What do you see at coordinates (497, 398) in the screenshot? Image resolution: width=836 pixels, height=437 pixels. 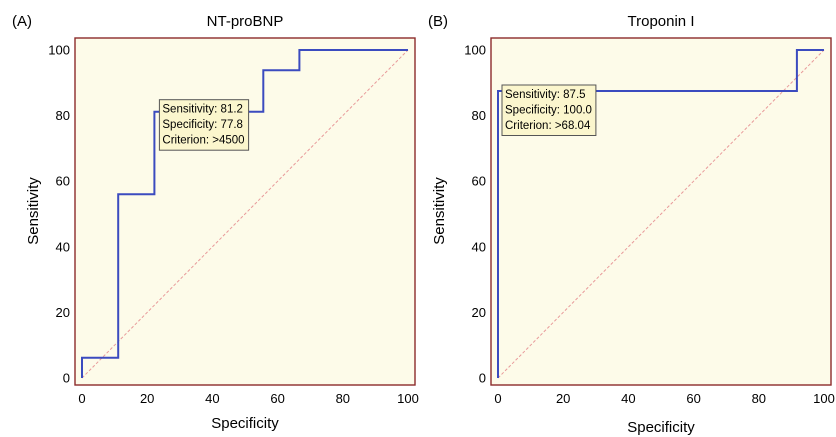 I see `panel-b-x-tick-label: 0` at bounding box center [497, 398].